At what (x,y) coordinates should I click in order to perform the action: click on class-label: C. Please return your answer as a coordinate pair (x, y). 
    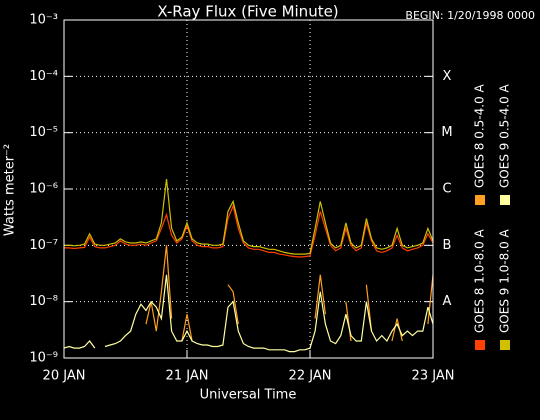
    Looking at the image, I should click on (446, 189).